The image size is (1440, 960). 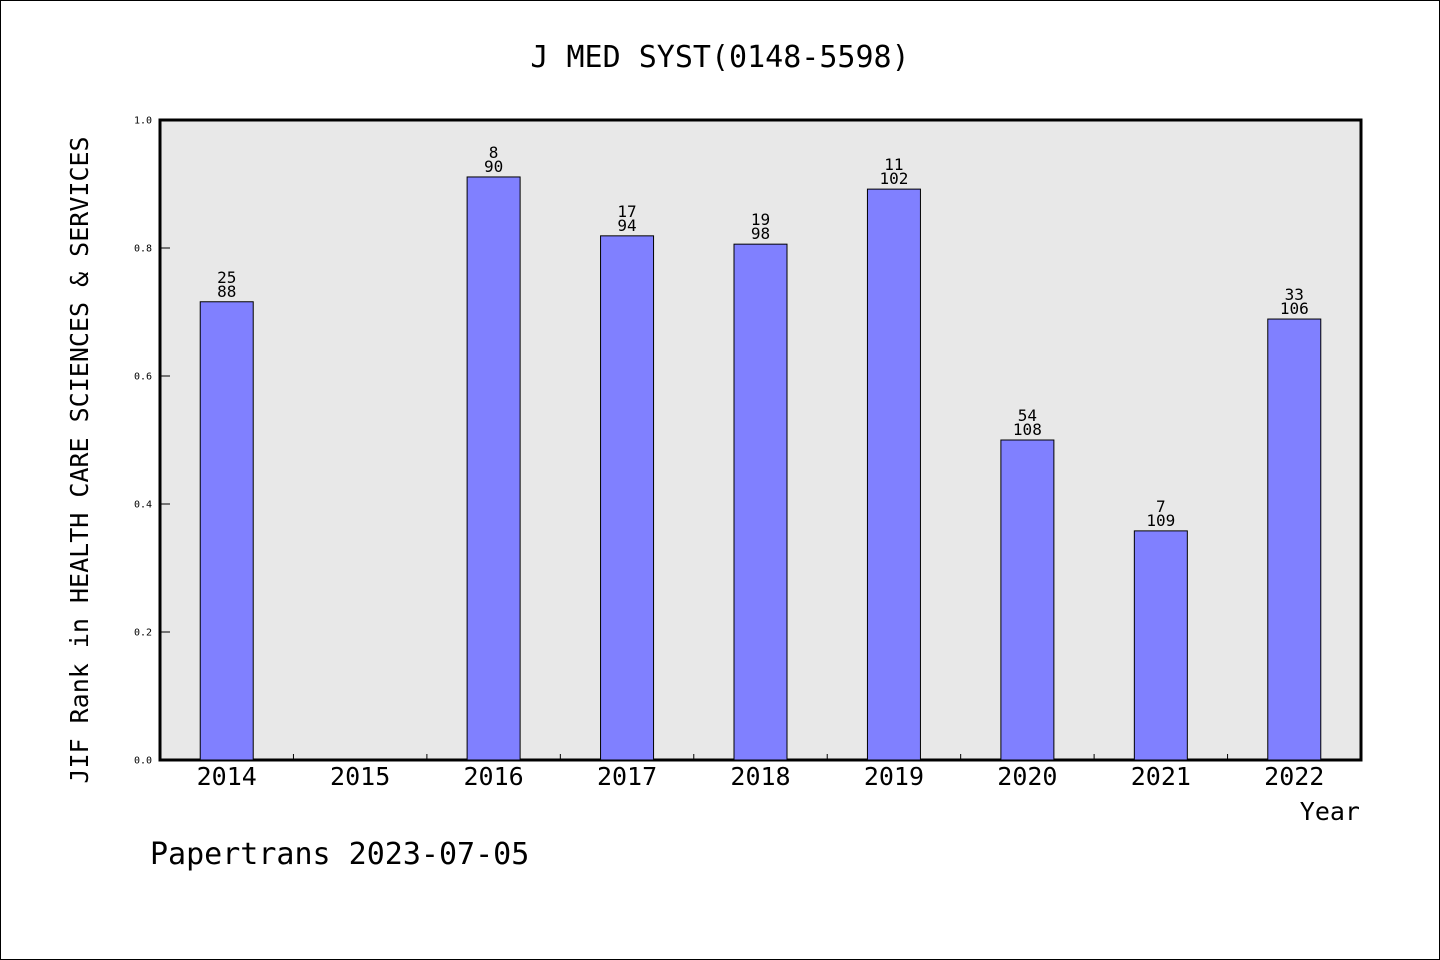 I want to click on y-tick-label: 0.0, so click(x=143, y=761).